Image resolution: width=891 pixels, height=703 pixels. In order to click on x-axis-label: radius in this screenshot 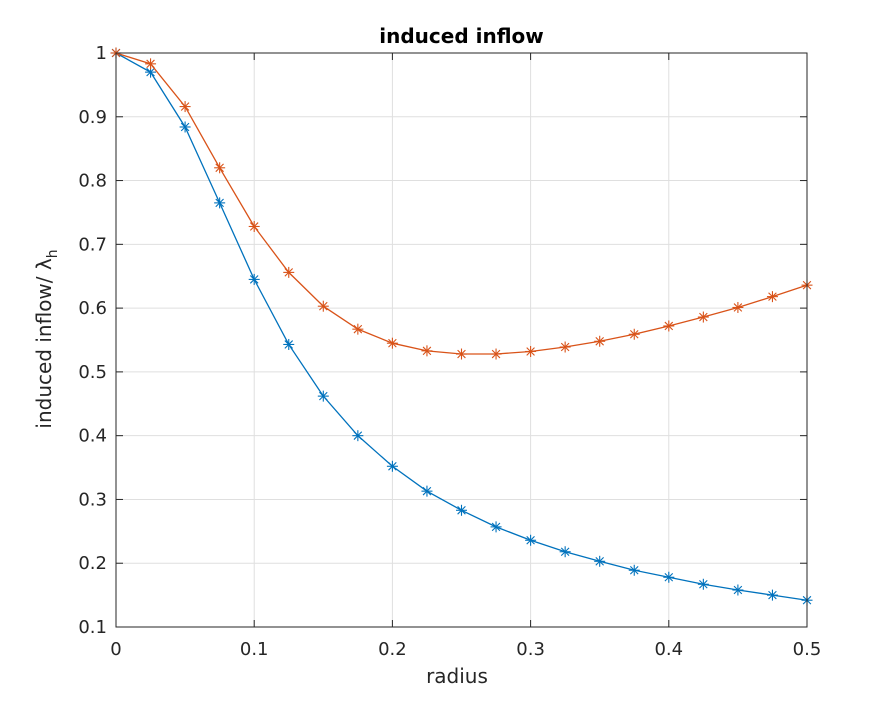, I will do `click(457, 676)`.